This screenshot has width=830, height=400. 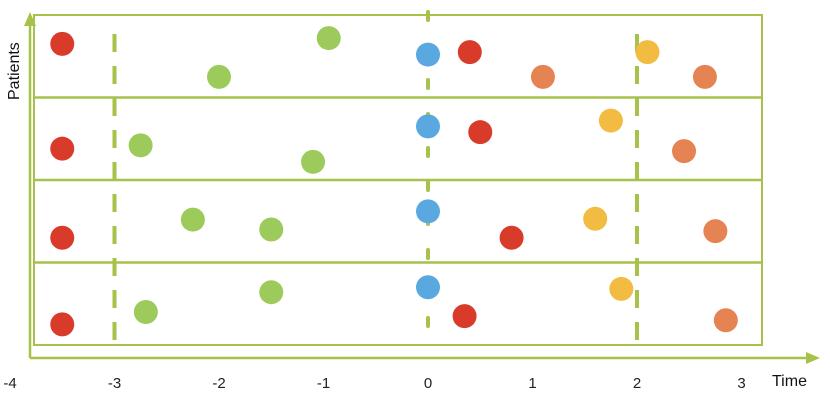 What do you see at coordinates (114, 383) in the screenshot?
I see `x-tick-label: -3` at bounding box center [114, 383].